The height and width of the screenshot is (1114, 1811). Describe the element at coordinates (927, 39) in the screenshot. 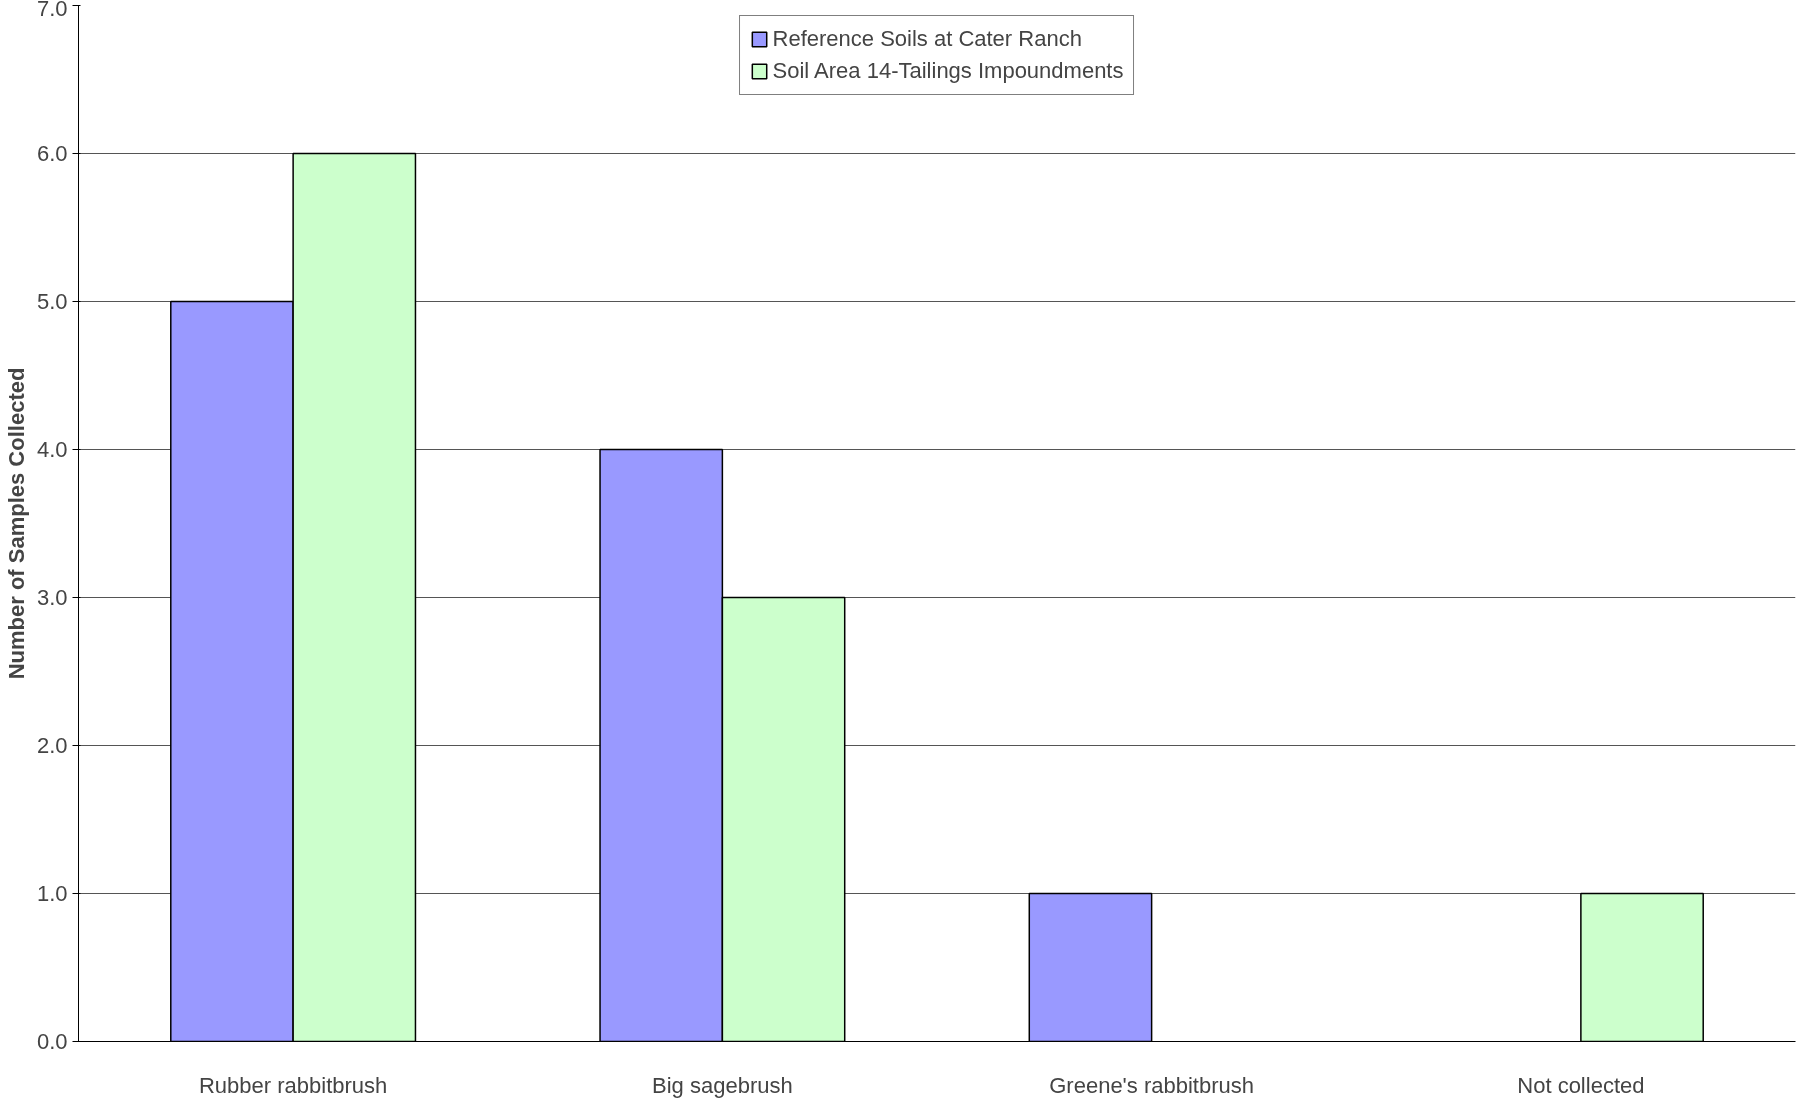

I see `legend-label: Reference Soils at Cater Ranch` at that location.